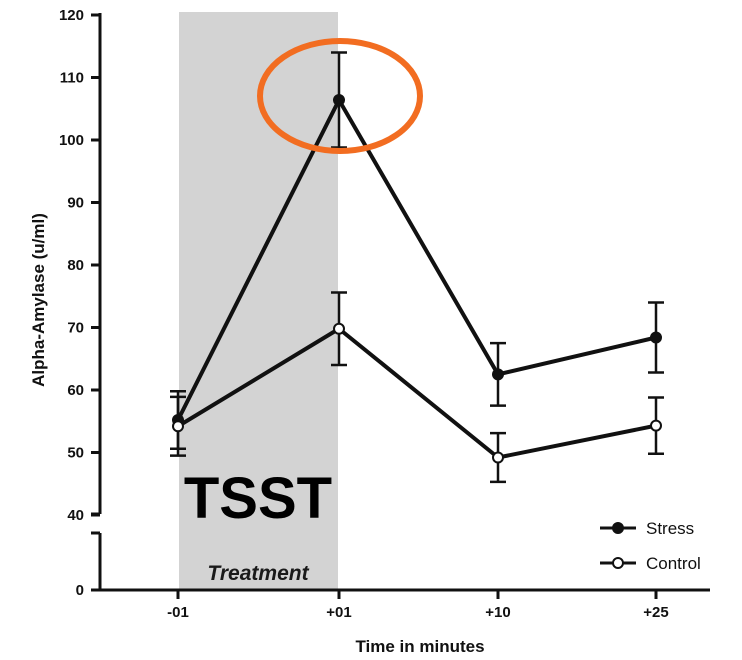  I want to click on legend-control-marker, so click(618, 563).